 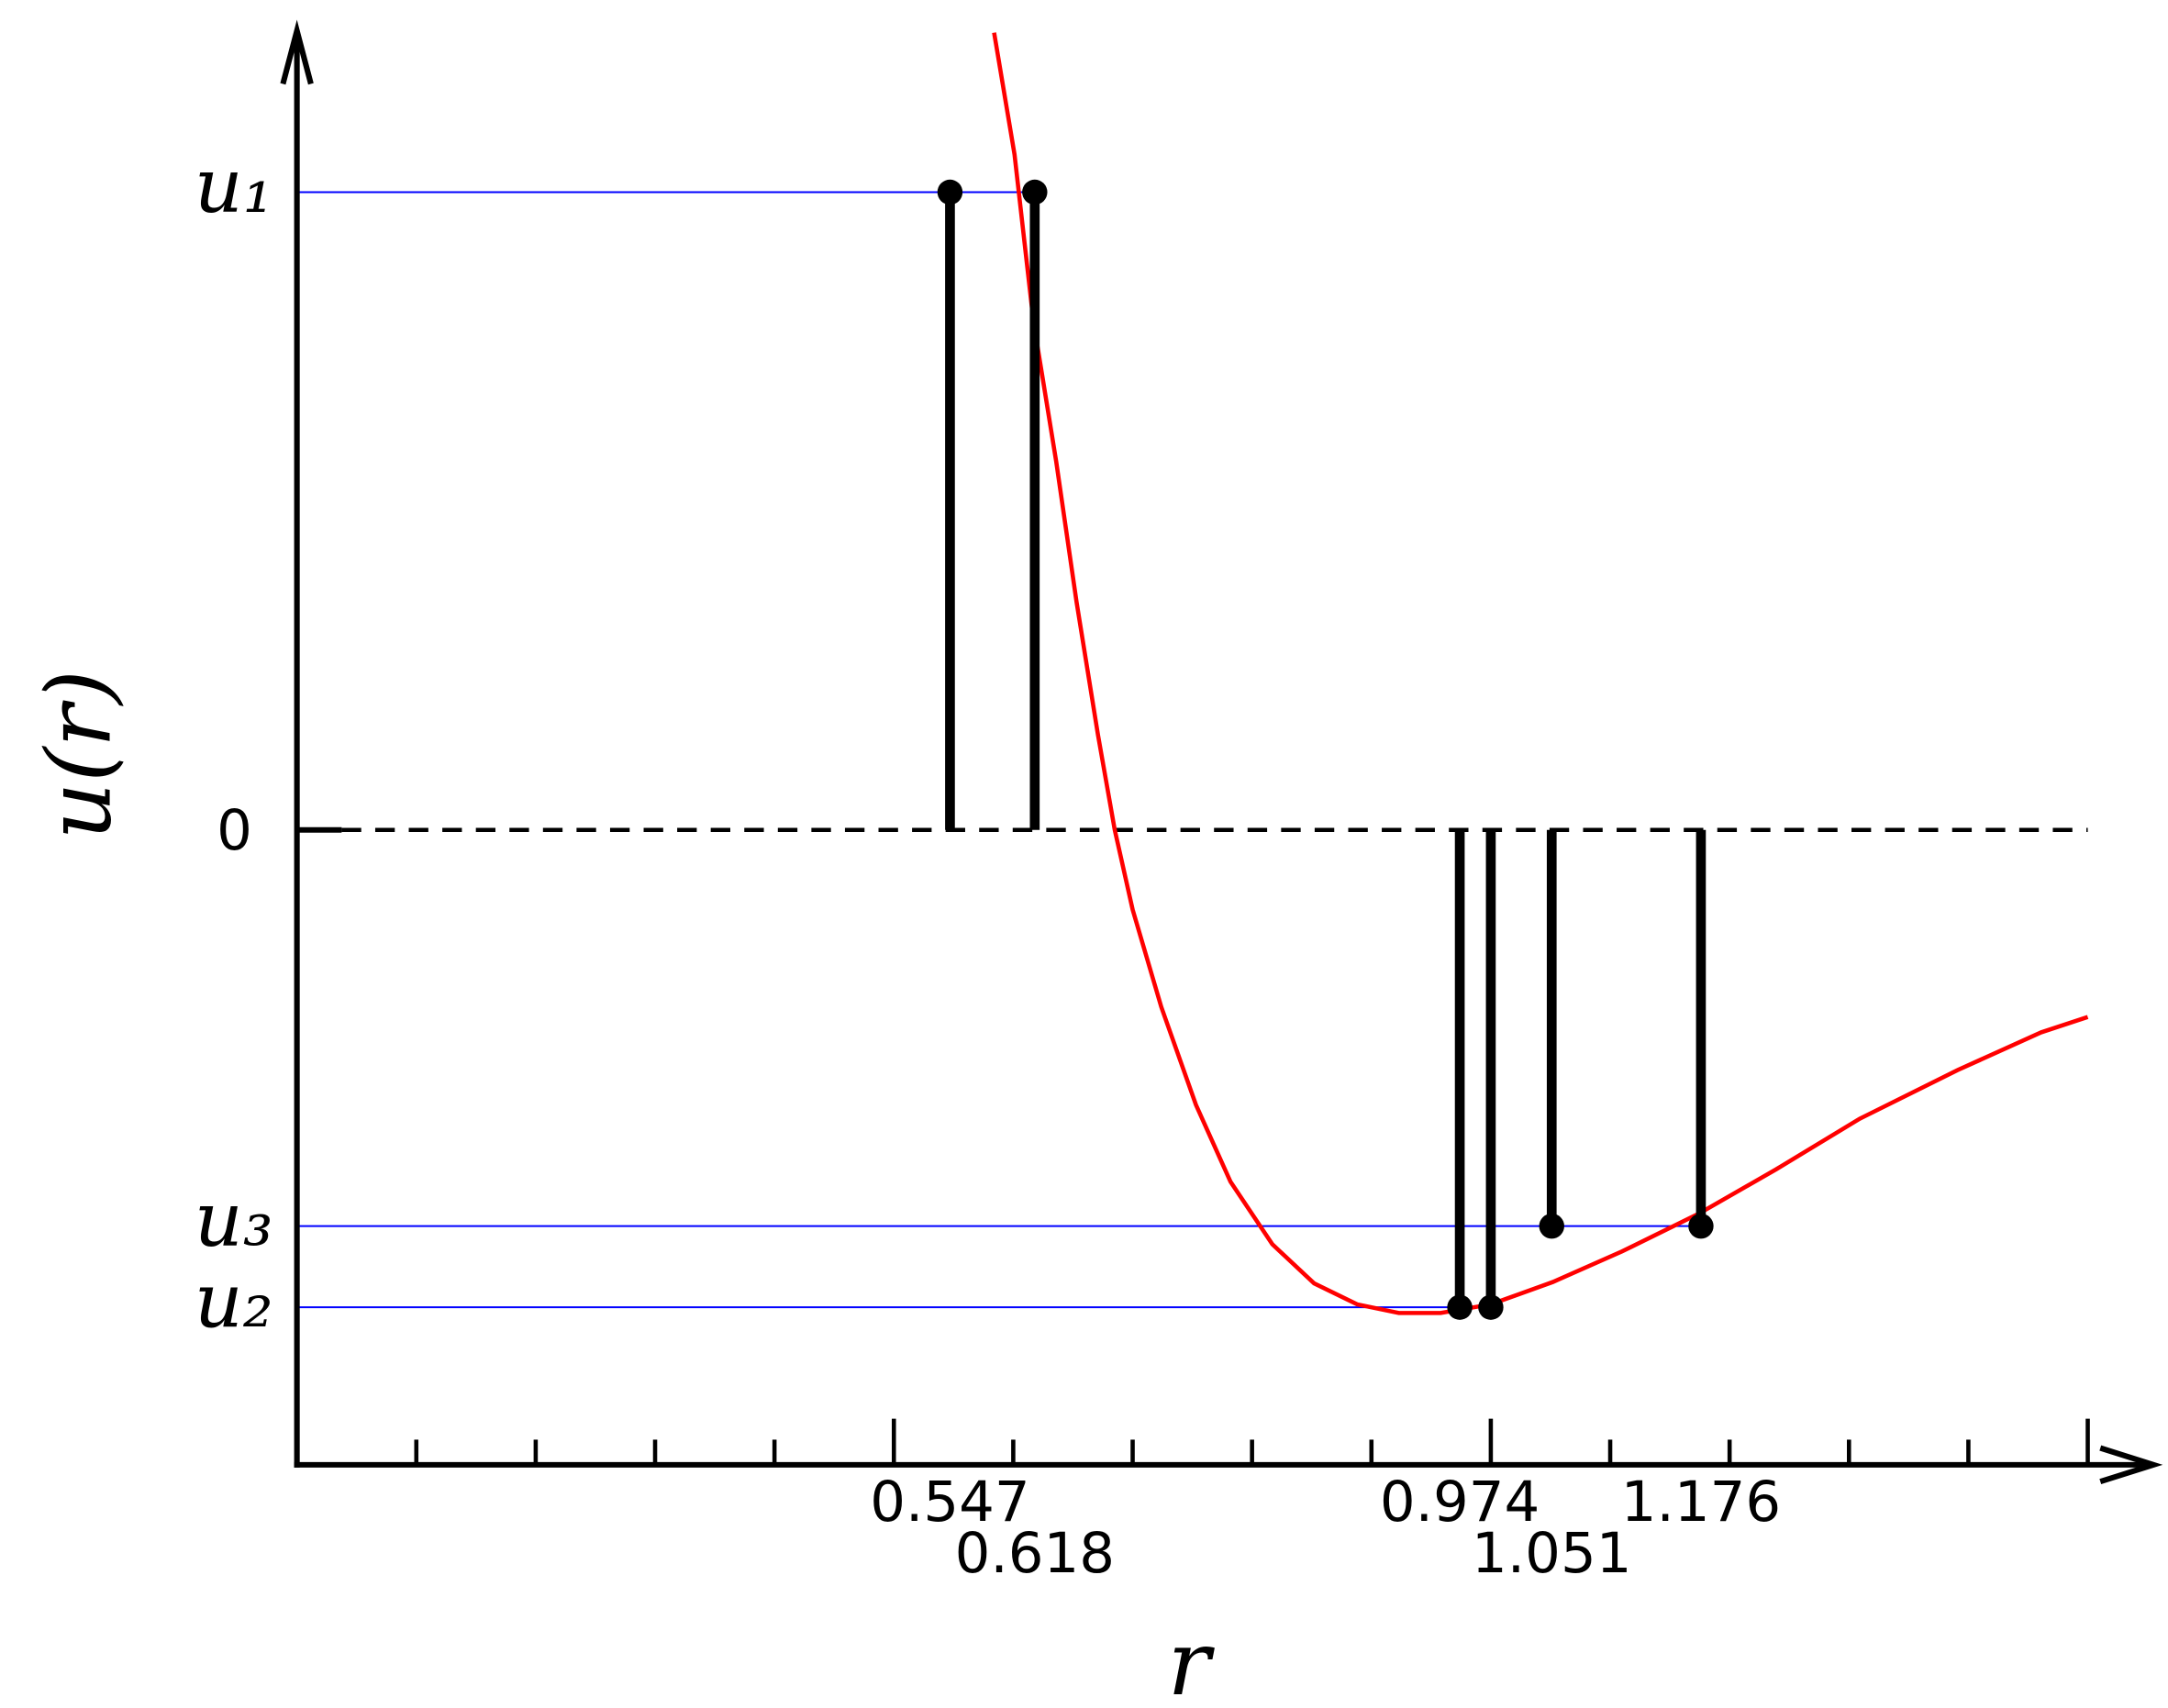 I want to click on r-label: 0.618, so click(x=1035, y=1553).